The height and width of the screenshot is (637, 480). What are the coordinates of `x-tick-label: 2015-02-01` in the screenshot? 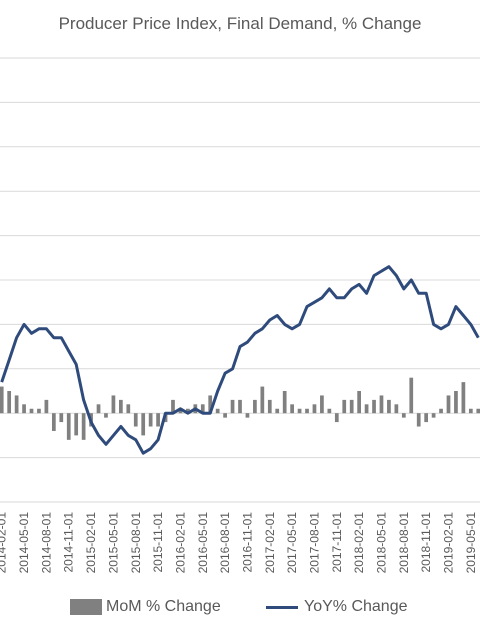 It's located at (91, 543).